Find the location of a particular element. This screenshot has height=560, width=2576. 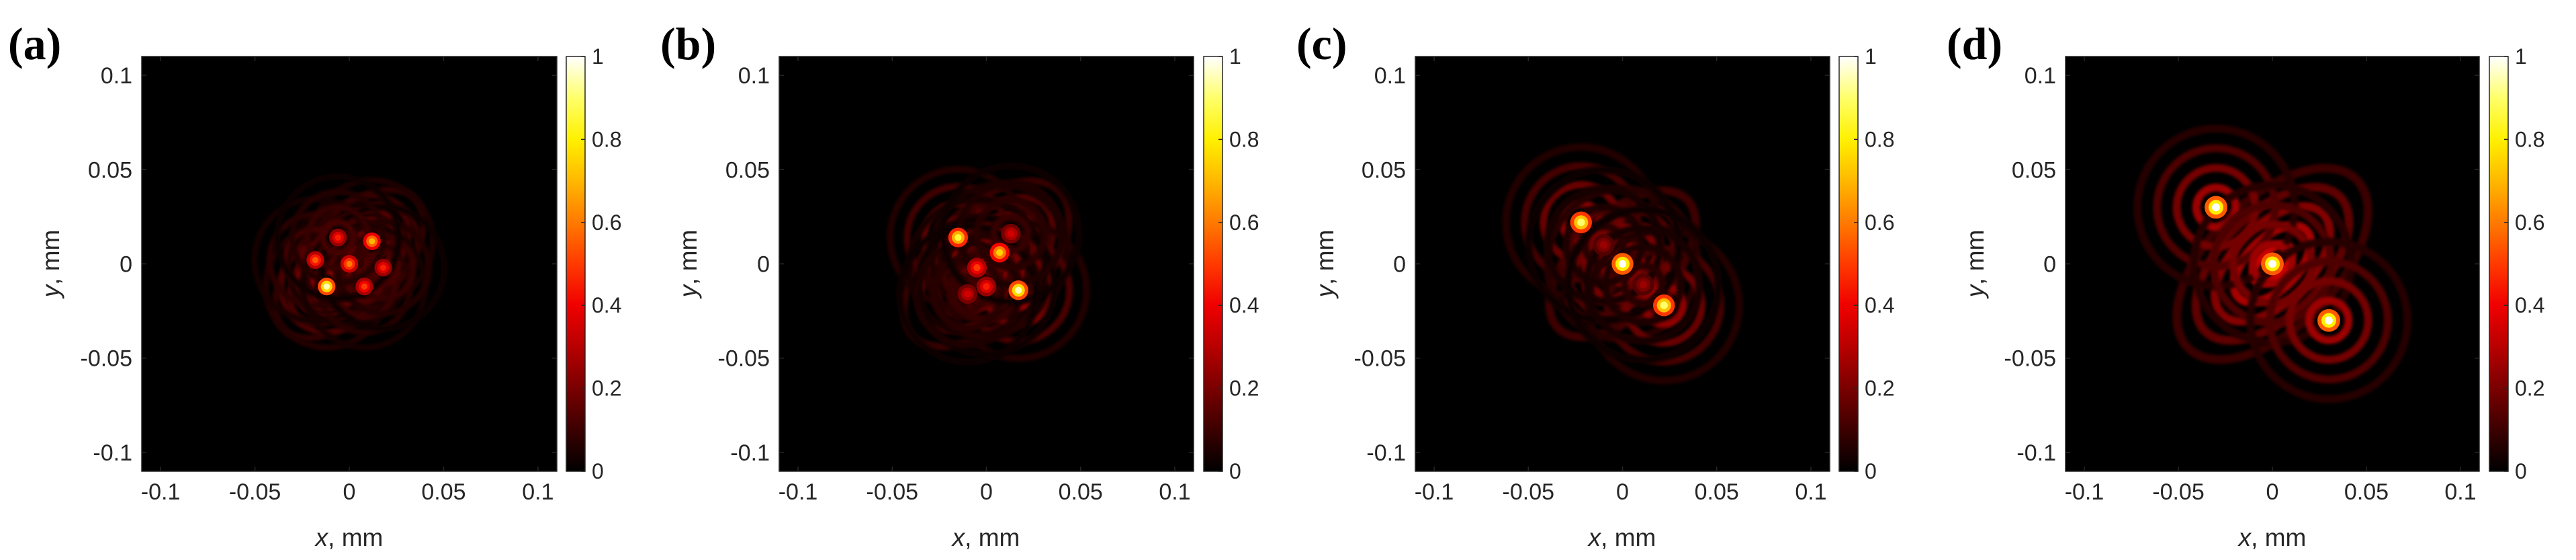

panel-b-xtick-label: -0.1 is located at coordinates (799, 492).